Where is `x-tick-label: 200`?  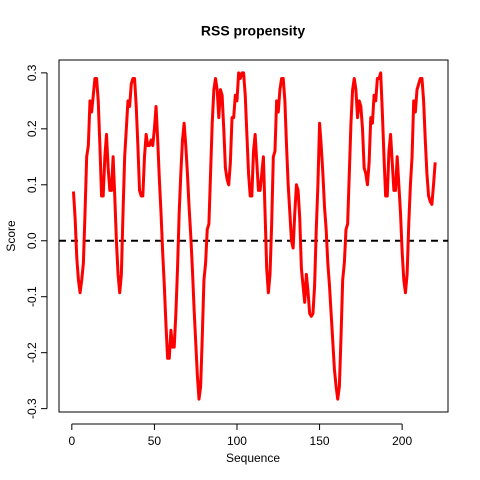
x-tick-label: 200 is located at coordinates (402, 441).